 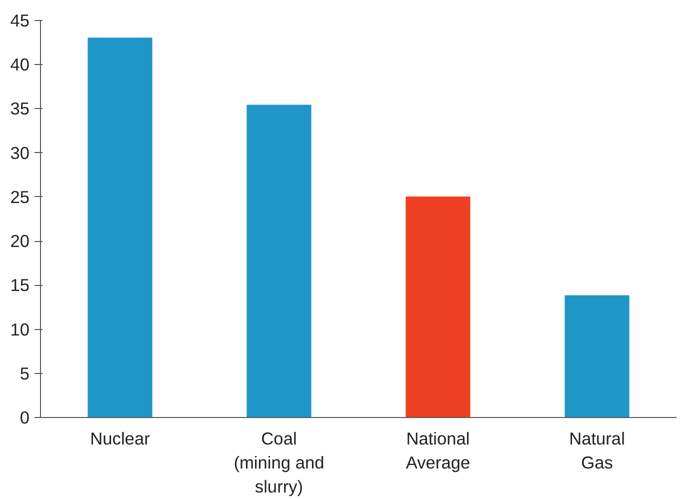 What do you see at coordinates (20, 241) in the screenshot?
I see `y-tick-label: 20` at bounding box center [20, 241].